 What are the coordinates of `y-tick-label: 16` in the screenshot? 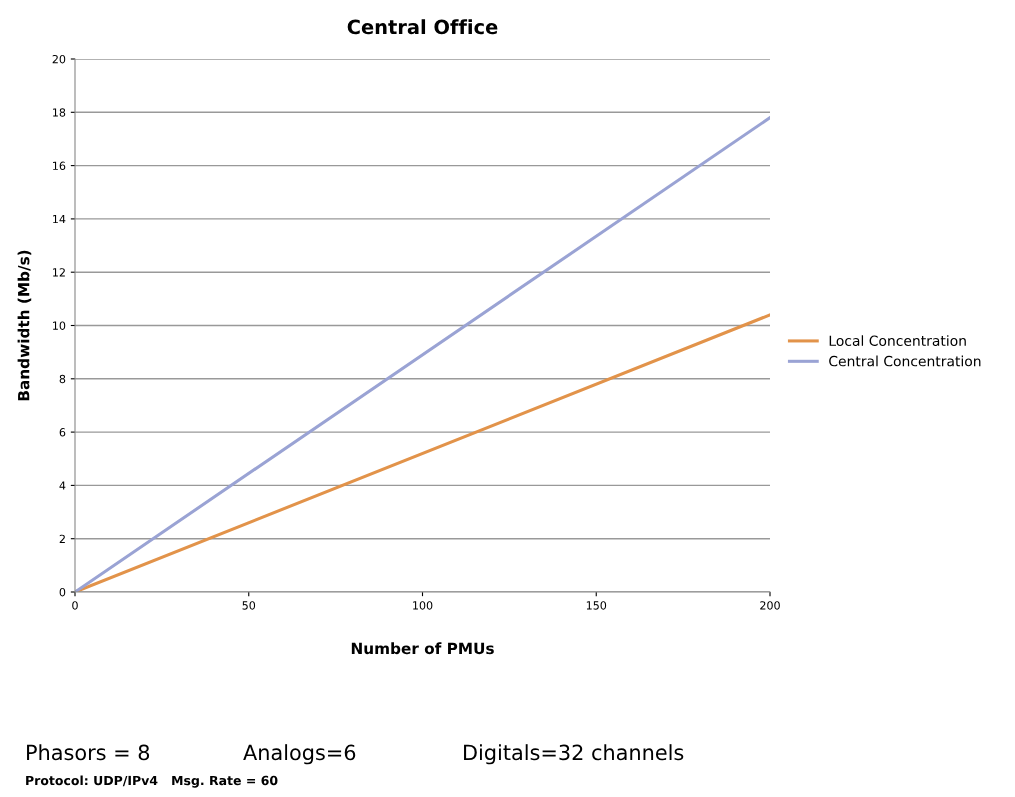 It's located at (59, 165).